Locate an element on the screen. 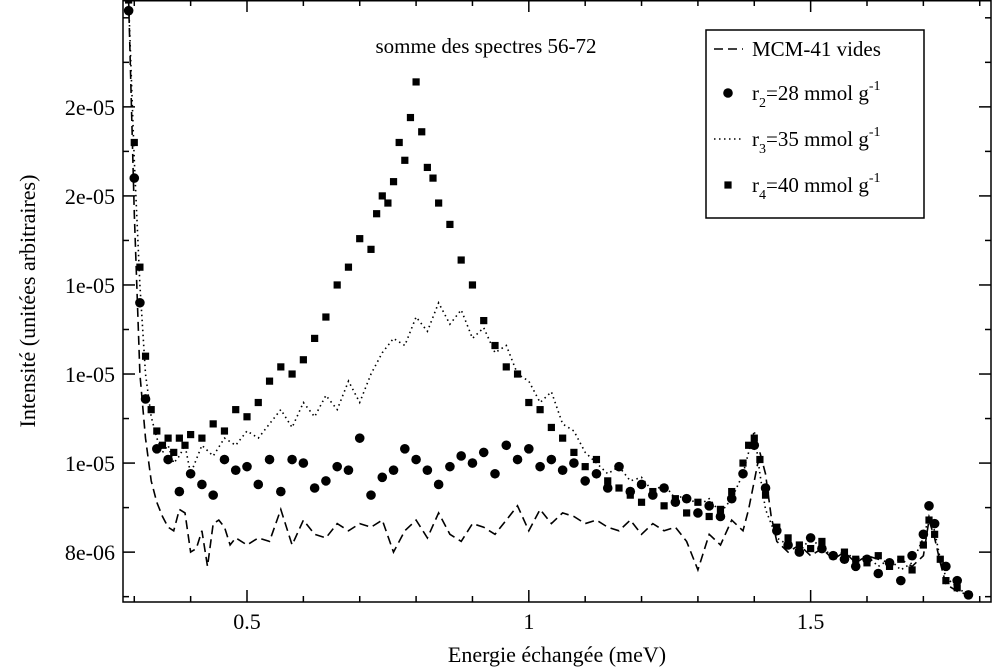 The width and height of the screenshot is (993, 670). legend-box is located at coordinates (815, 124).